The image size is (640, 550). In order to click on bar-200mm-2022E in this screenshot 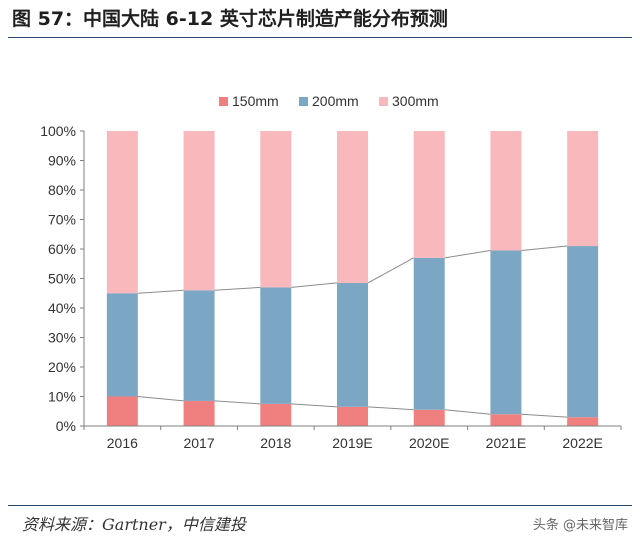, I will do `click(583, 332)`.